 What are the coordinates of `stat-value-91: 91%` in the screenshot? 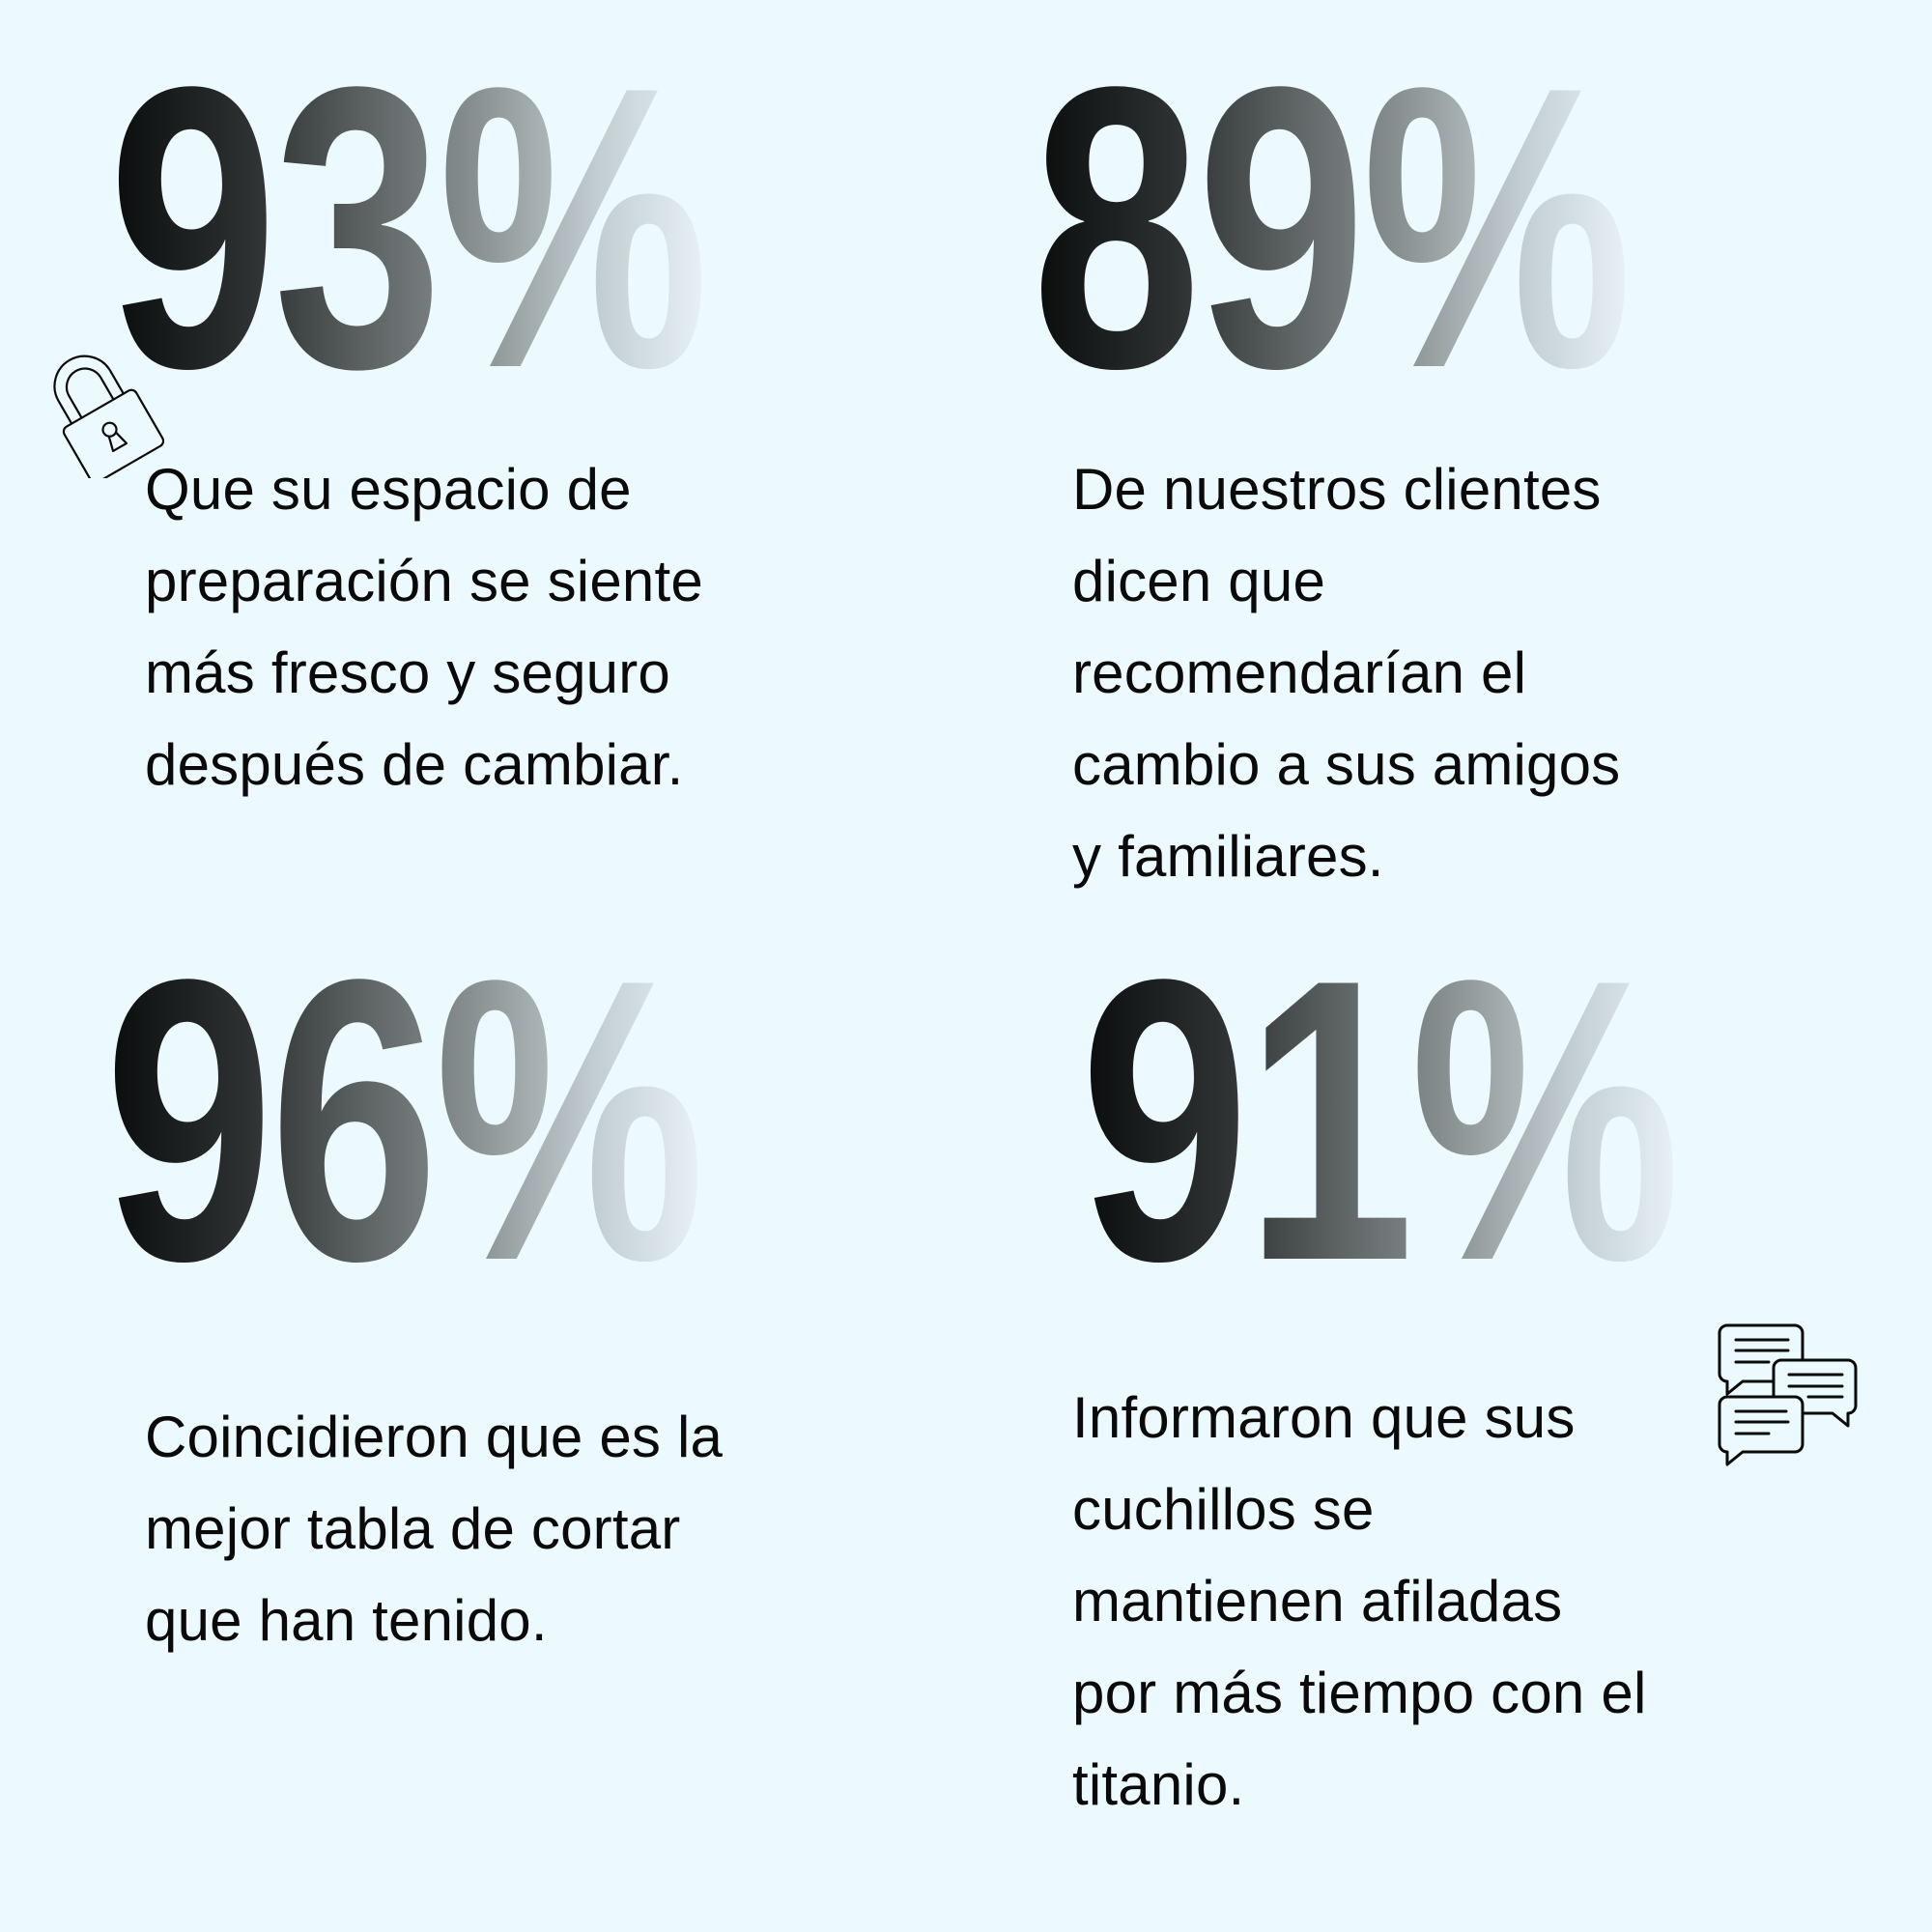 It's located at (1380, 1119).